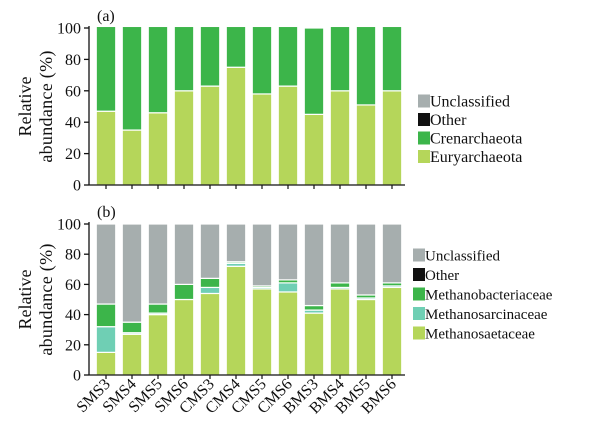 This screenshot has width=613, height=430. What do you see at coordinates (476, 139) in the screenshot?
I see `legend-label: Crenarchaeota` at bounding box center [476, 139].